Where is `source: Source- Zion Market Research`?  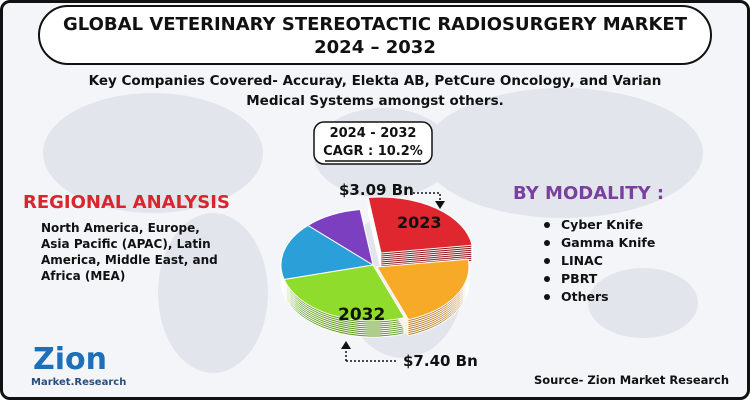 source: Source- Zion Market Research is located at coordinates (632, 380).